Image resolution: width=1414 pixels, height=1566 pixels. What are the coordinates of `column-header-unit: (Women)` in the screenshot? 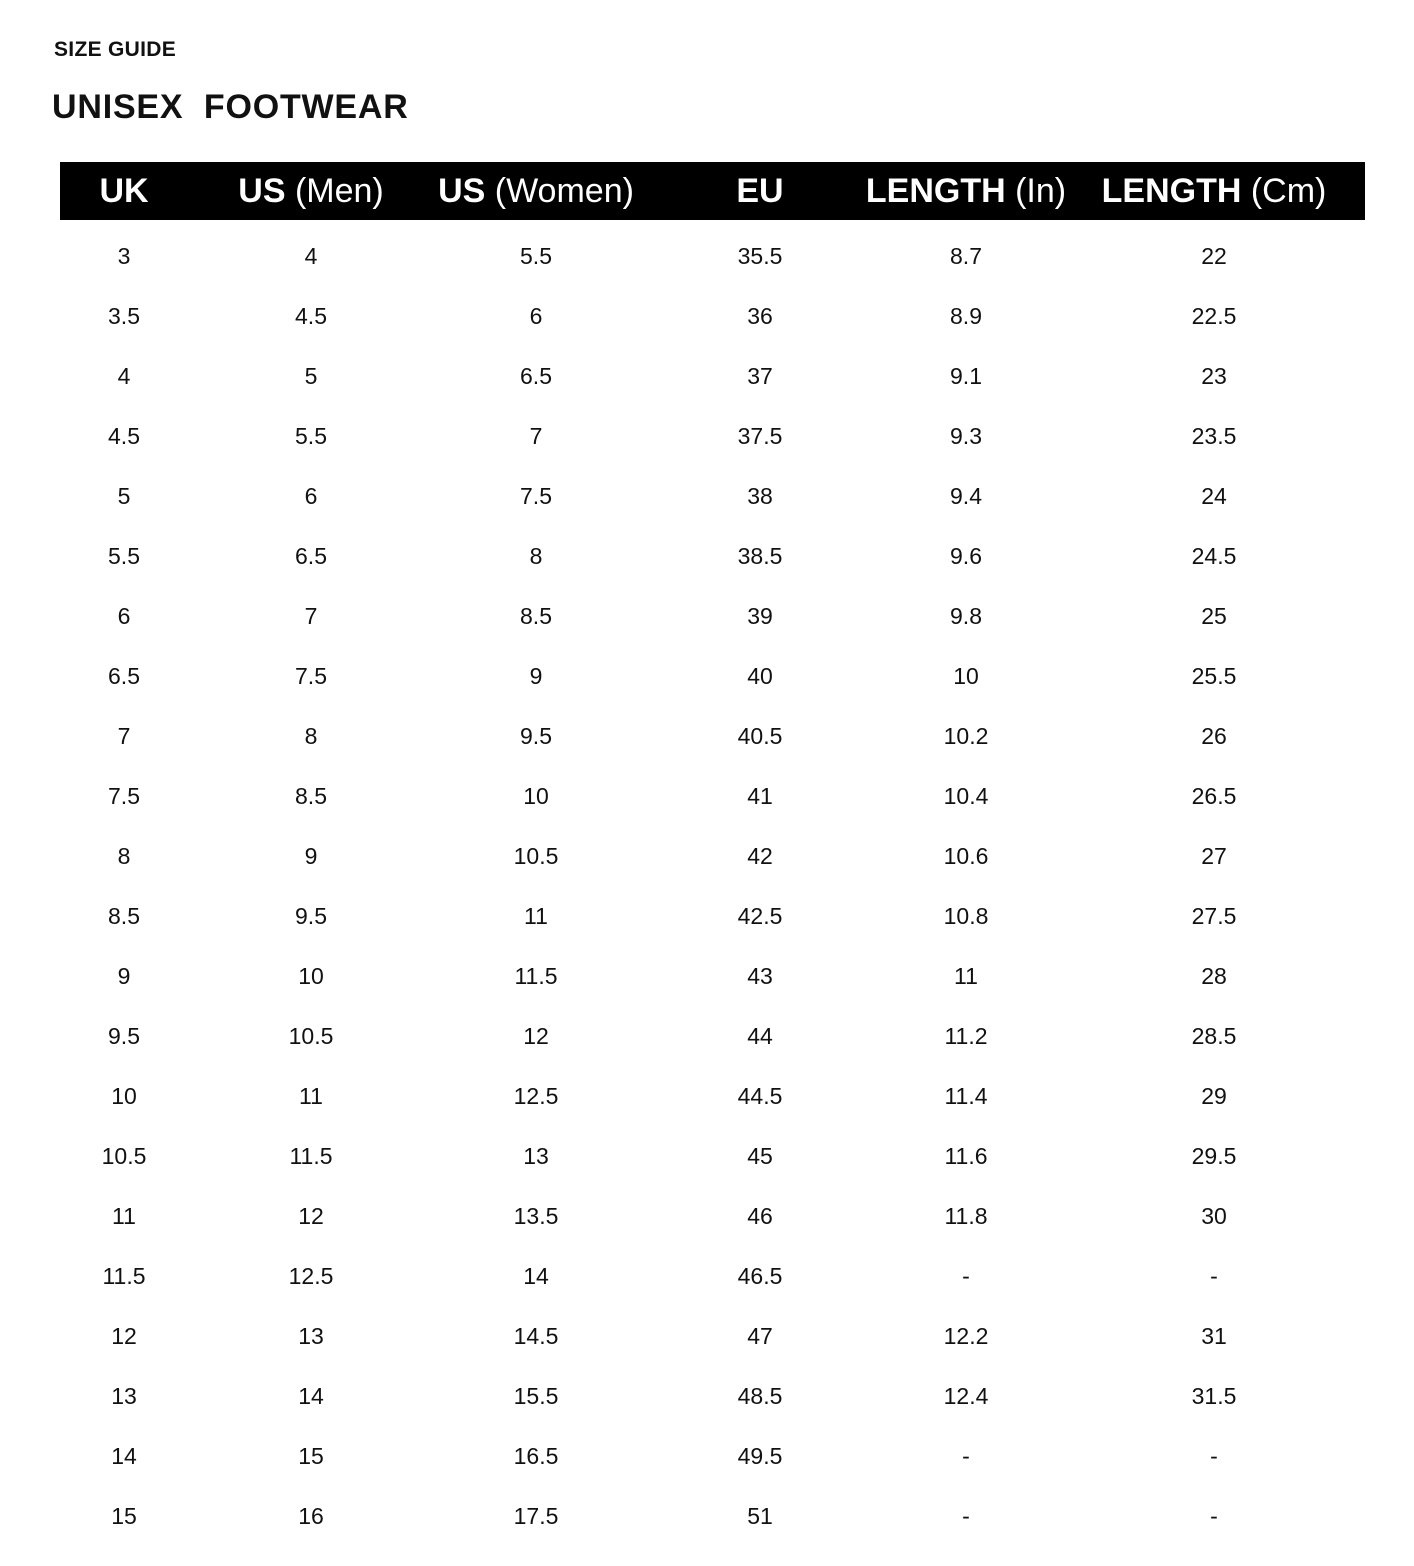 It's located at (559, 191).